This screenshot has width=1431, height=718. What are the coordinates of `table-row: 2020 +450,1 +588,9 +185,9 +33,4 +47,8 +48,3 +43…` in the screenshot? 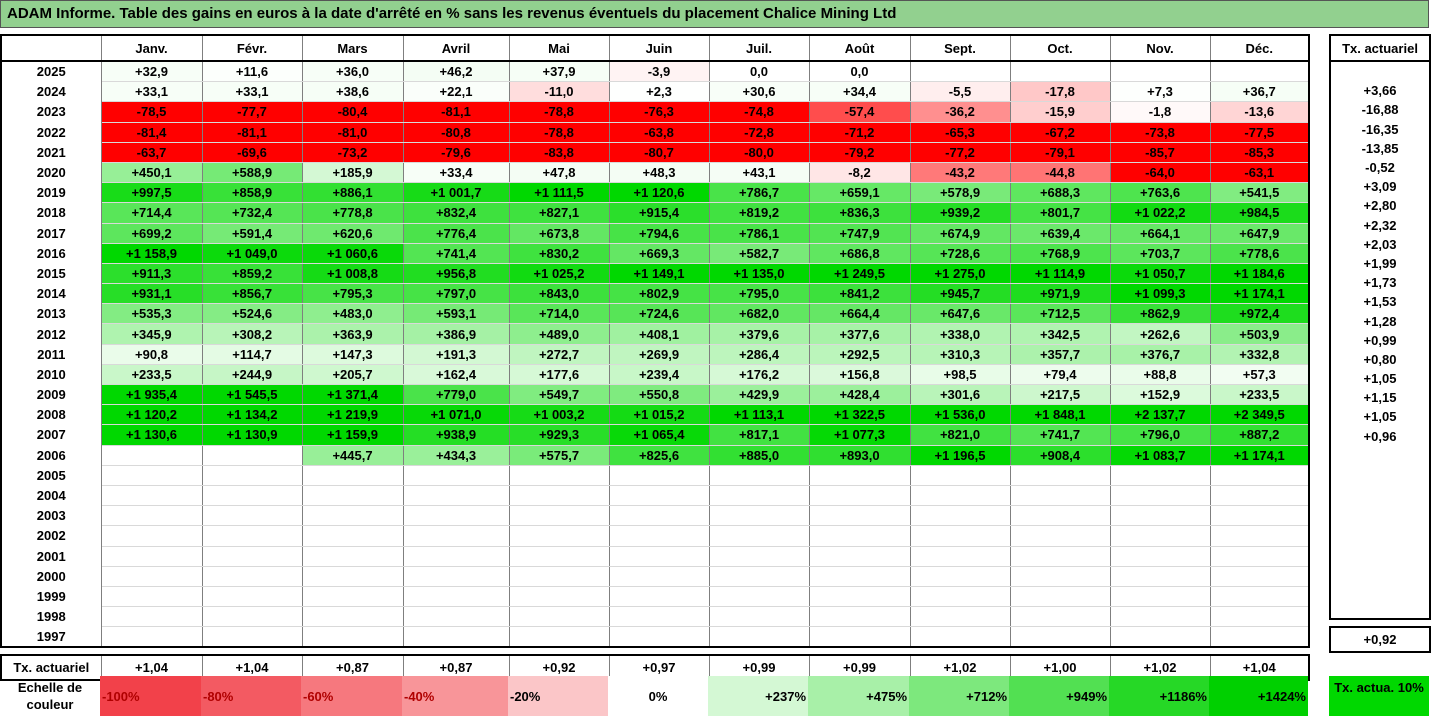 It's located at (655, 173).